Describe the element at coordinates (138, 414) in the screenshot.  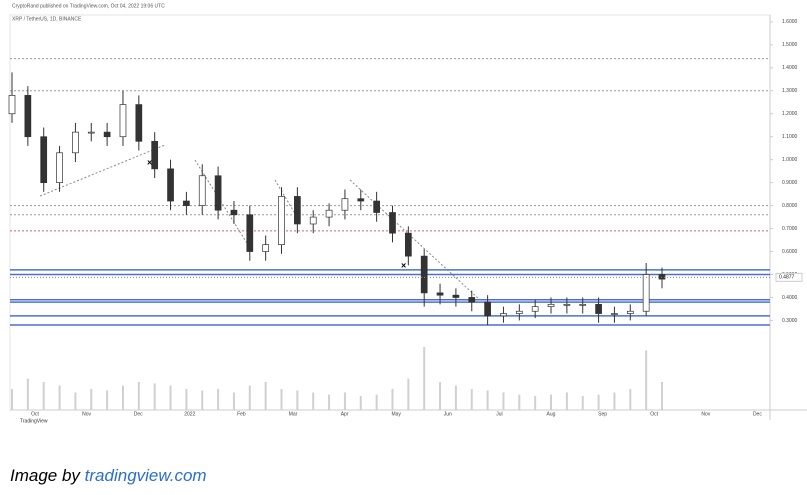
I see `x-tick-label: Dec` at that location.